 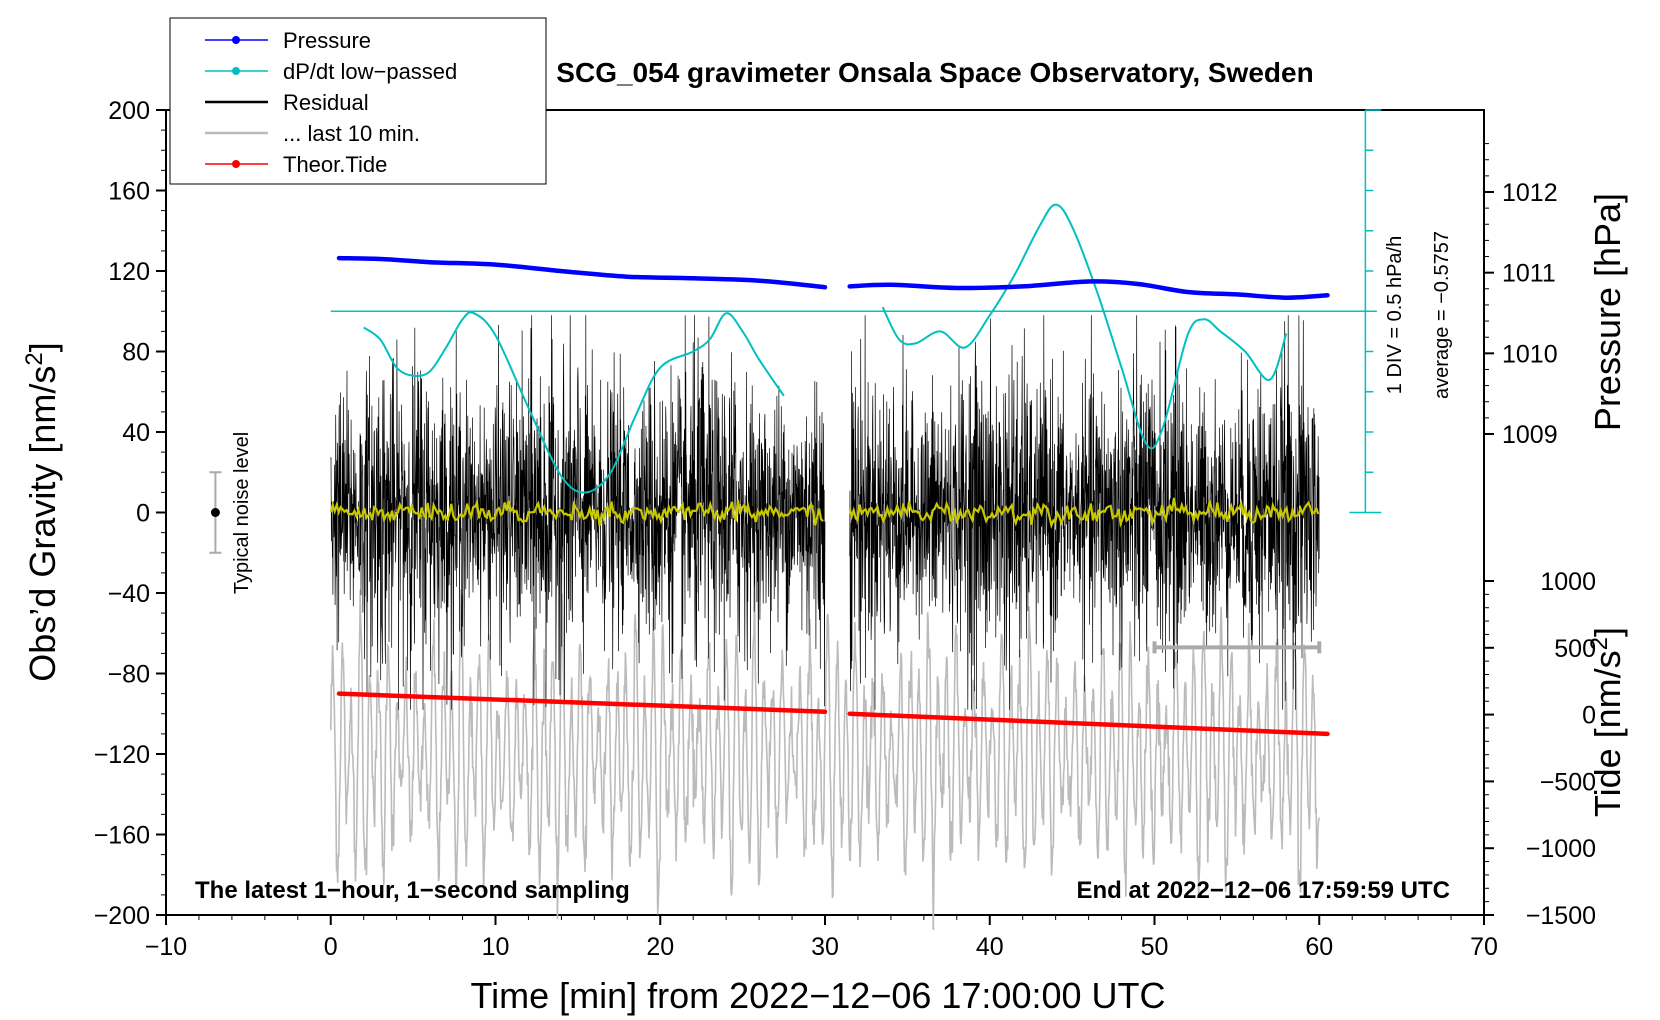 I want to click on tide-series, so click(x=833, y=714).